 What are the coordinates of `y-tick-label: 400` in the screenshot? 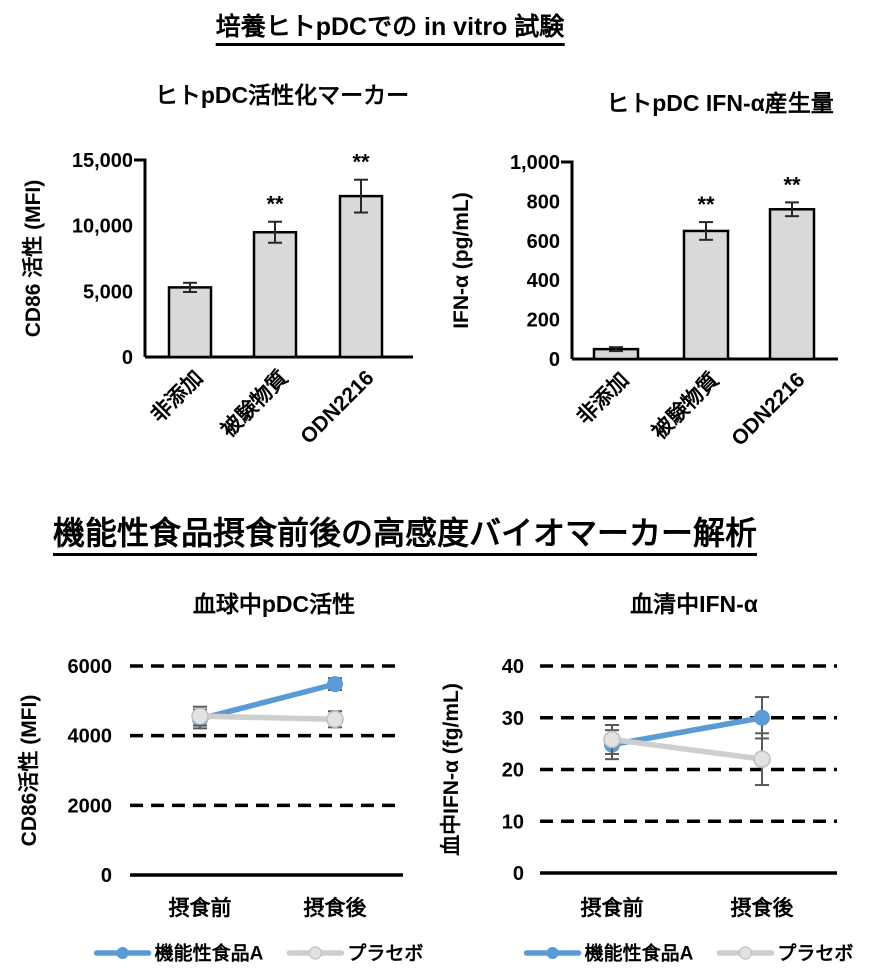 It's located at (543, 281).